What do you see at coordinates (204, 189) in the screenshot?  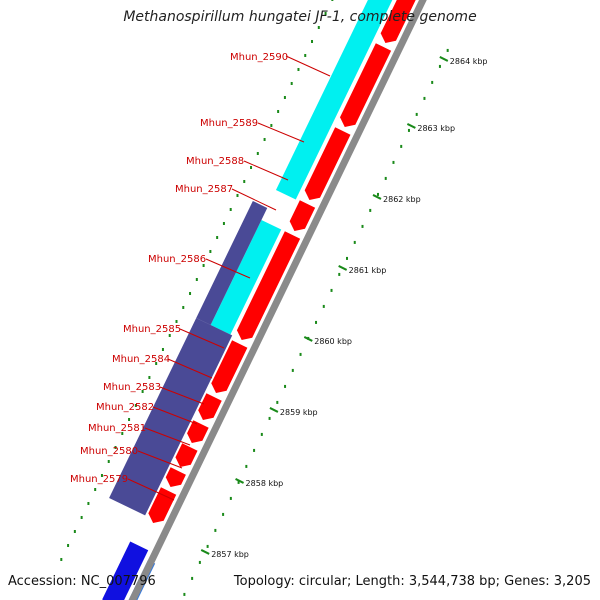 I see `gene-label: Mhun_2587` at bounding box center [204, 189].